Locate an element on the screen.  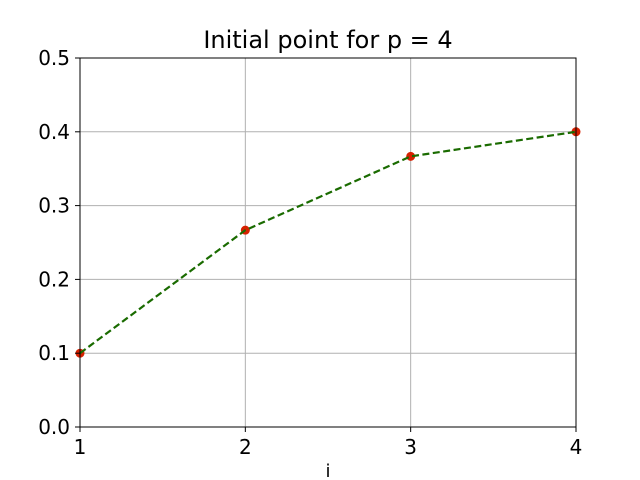
y-tick-label: 0.1 is located at coordinates (54, 353).